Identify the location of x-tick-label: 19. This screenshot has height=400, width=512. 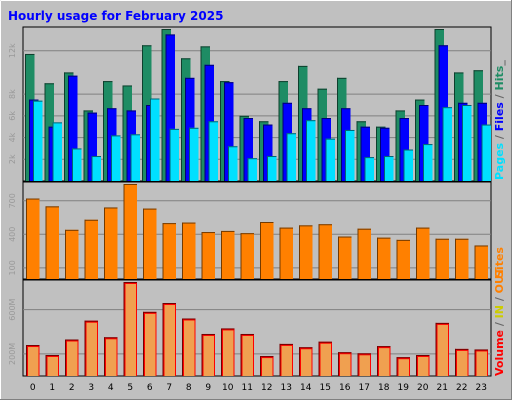
(404, 388).